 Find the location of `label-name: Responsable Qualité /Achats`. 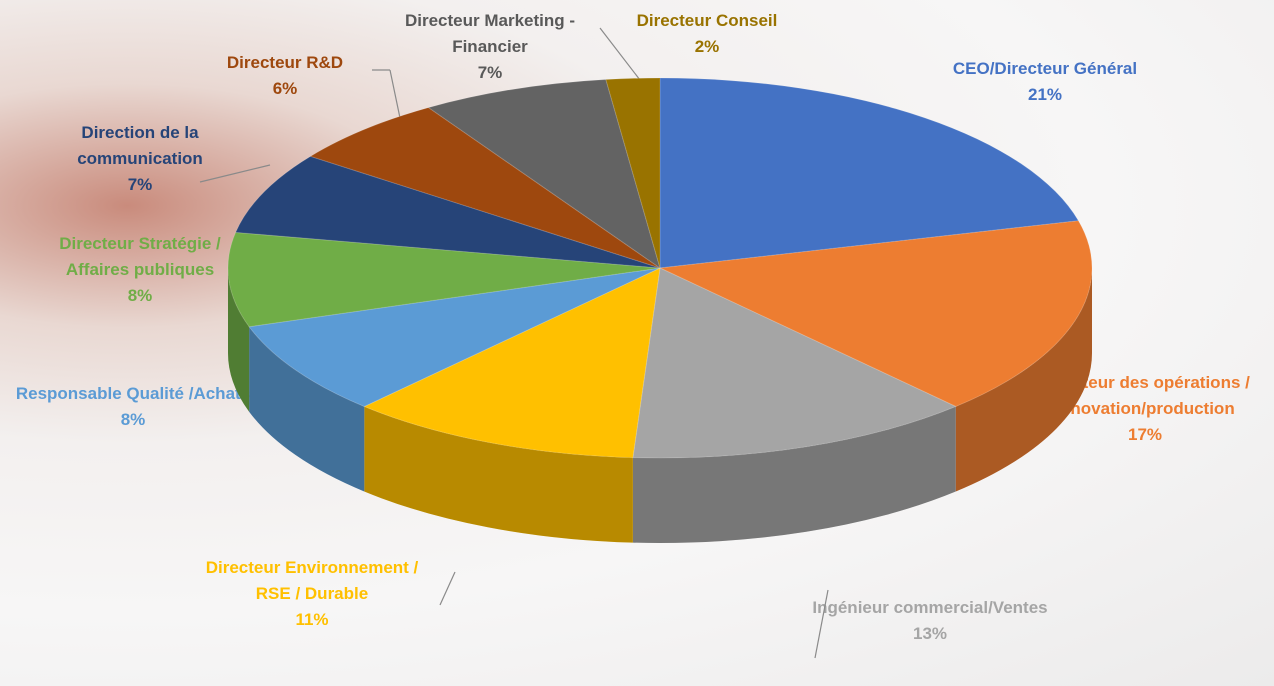

label-name: Responsable Qualité /Achats is located at coordinates (133, 393).